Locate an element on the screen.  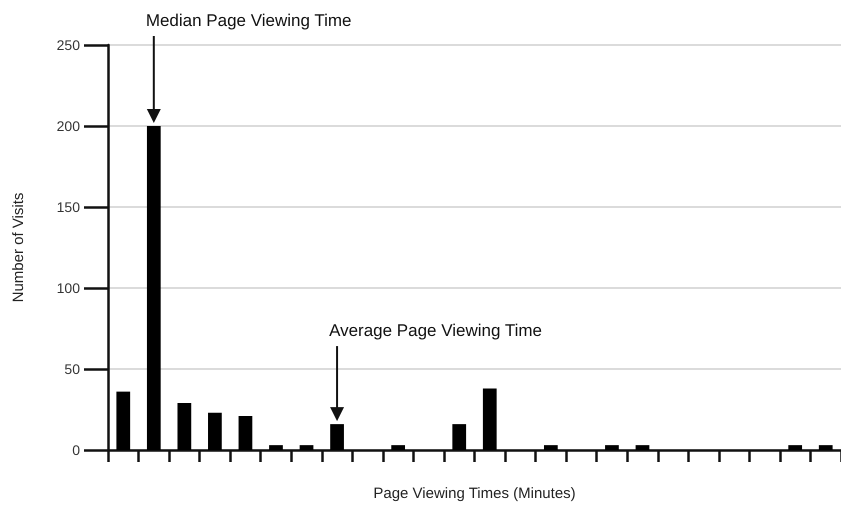
y-tick-label: 0 is located at coordinates (76, 450).